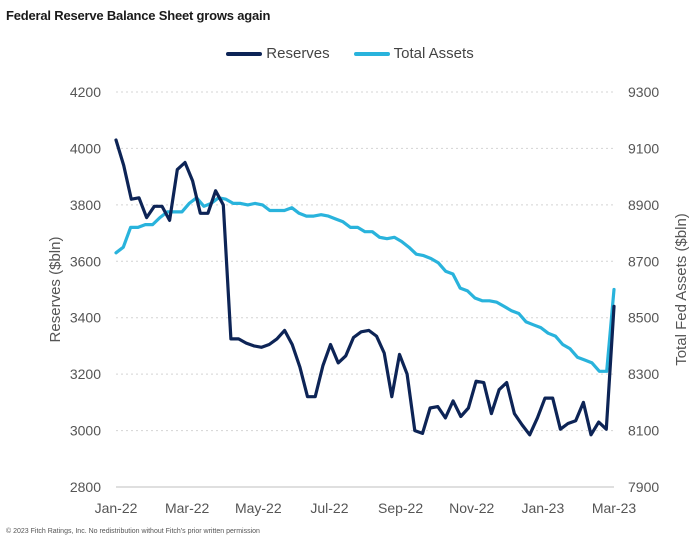 The height and width of the screenshot is (536, 700). Describe the element at coordinates (85, 289) in the screenshot. I see `left-axis-ticks: 4200 4000 3800 3600 3400 3200 3000 2800` at that location.